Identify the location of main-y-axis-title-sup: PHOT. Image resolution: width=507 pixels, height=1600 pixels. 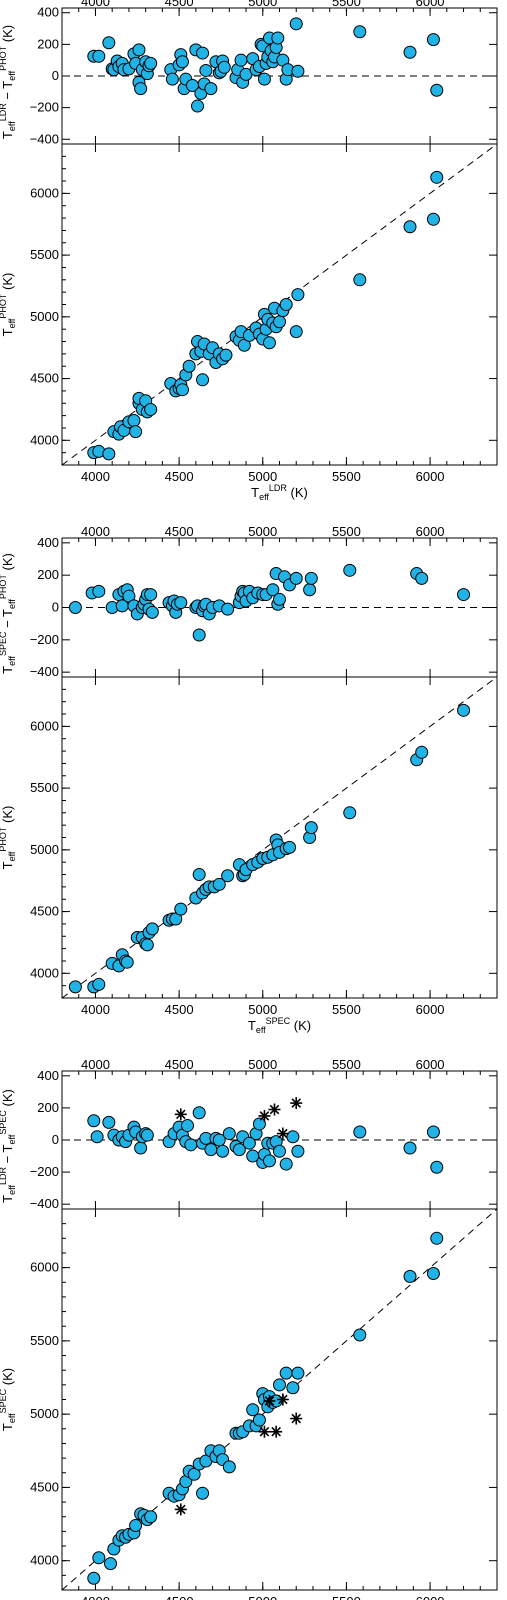
(4, 306).